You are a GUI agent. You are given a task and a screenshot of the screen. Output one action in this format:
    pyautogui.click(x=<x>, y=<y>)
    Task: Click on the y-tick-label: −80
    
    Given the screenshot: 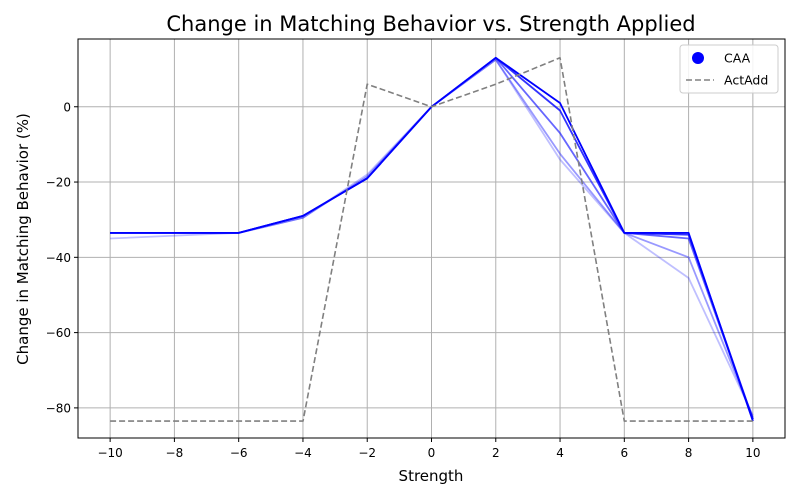 What is the action you would take?
    pyautogui.click(x=58, y=408)
    